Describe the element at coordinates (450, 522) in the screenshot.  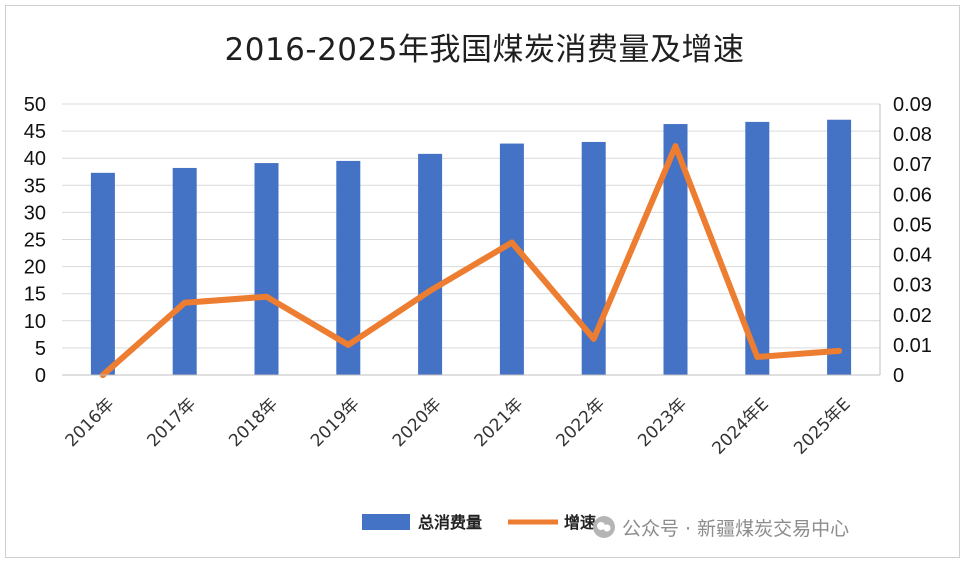
I see `legend-bar-label: 总消费量` at that location.